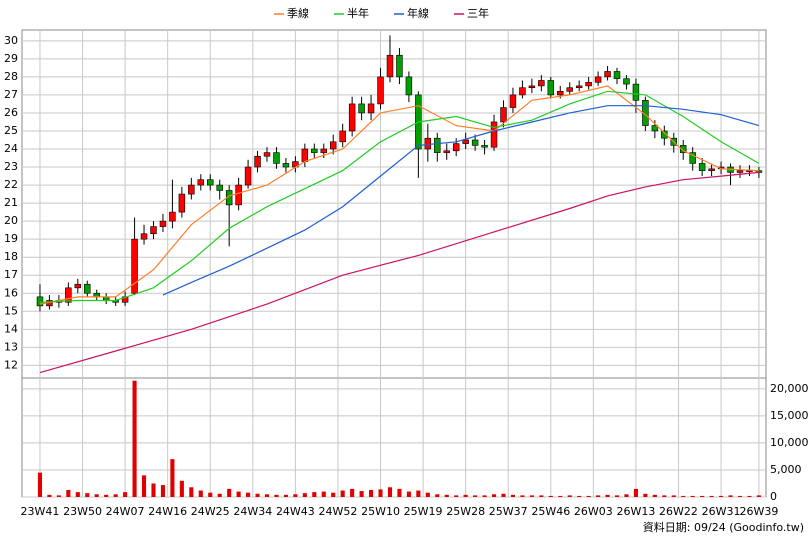 The image size is (808, 540). I want to click on y-tick-label: 26, so click(11, 112).